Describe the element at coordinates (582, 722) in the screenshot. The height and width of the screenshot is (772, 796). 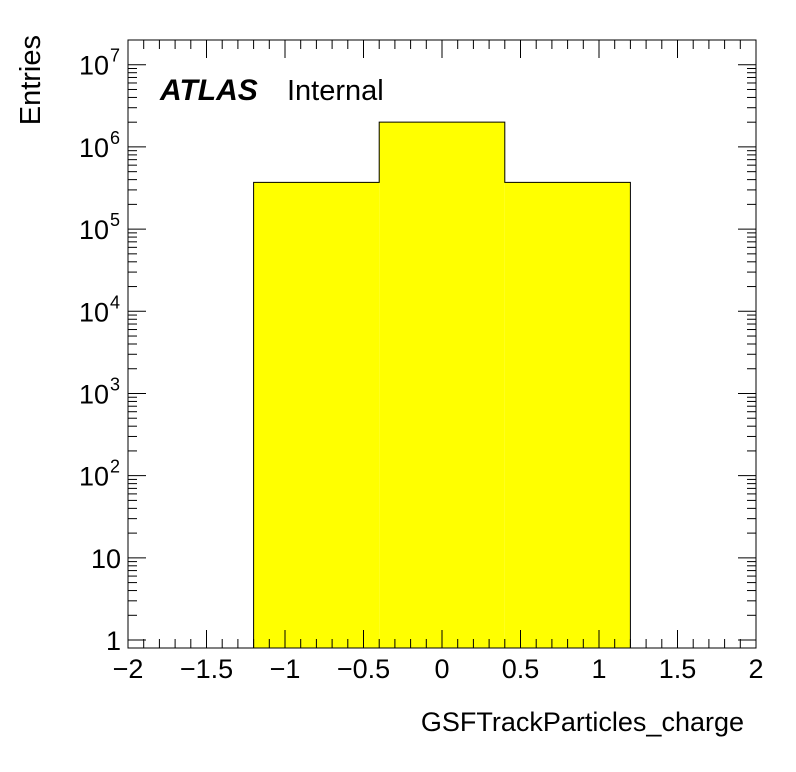
I see `x-axis-label: GSFTrackParticles_charge` at that location.